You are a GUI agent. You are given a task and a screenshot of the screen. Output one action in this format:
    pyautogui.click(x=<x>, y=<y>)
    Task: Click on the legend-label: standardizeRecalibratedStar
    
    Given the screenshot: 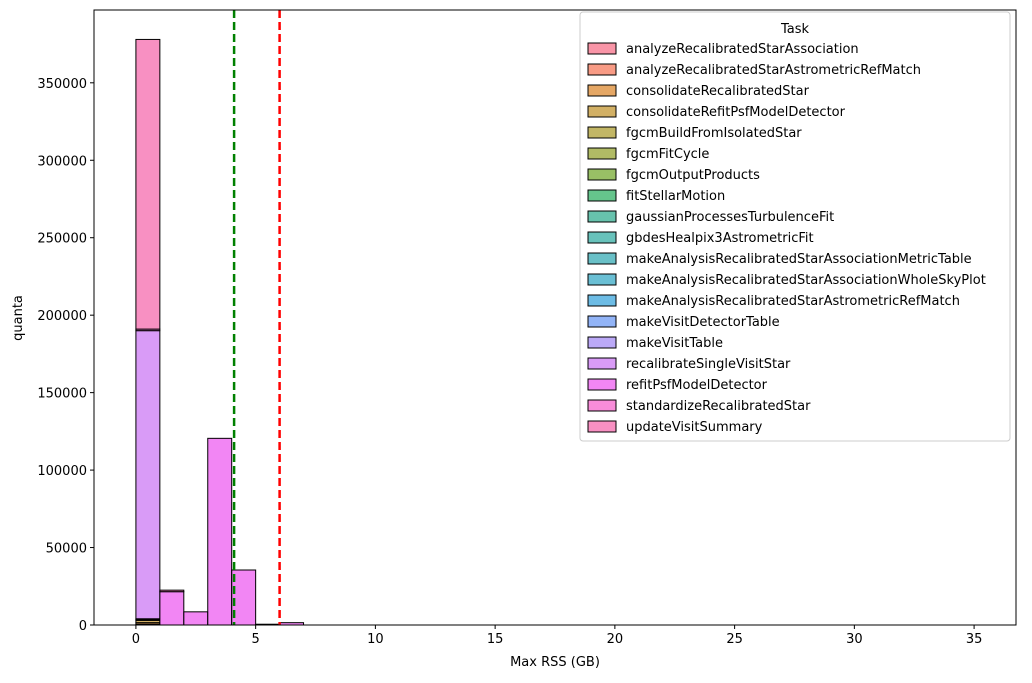 What is the action you would take?
    pyautogui.click(x=718, y=406)
    